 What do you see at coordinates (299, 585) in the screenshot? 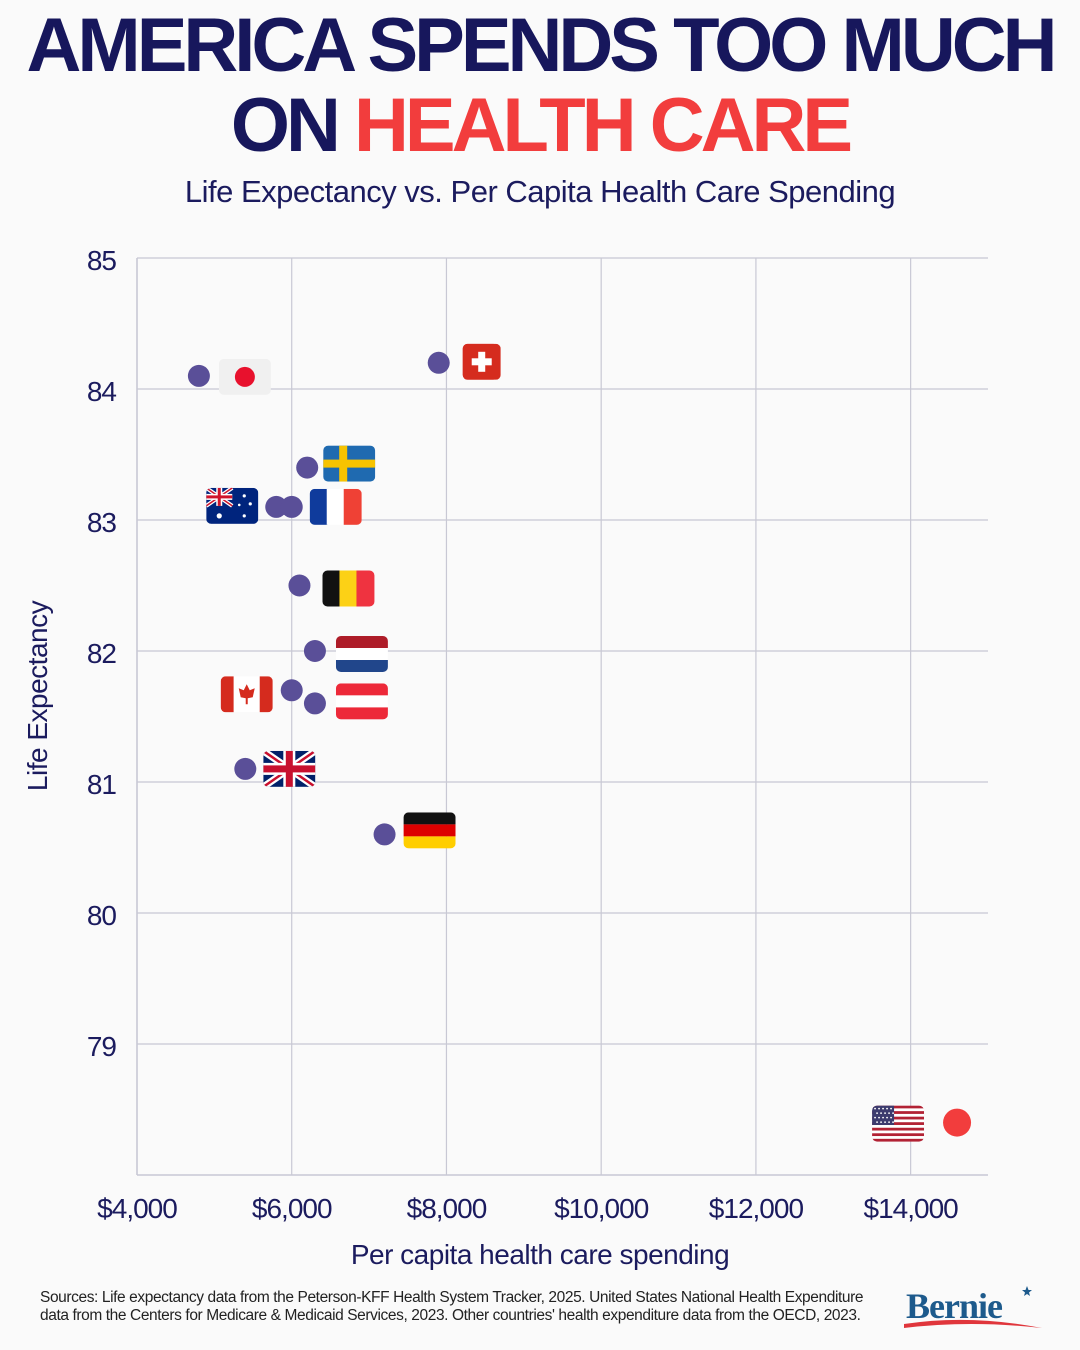
I see `data-point-belgium: Belgium` at bounding box center [299, 585].